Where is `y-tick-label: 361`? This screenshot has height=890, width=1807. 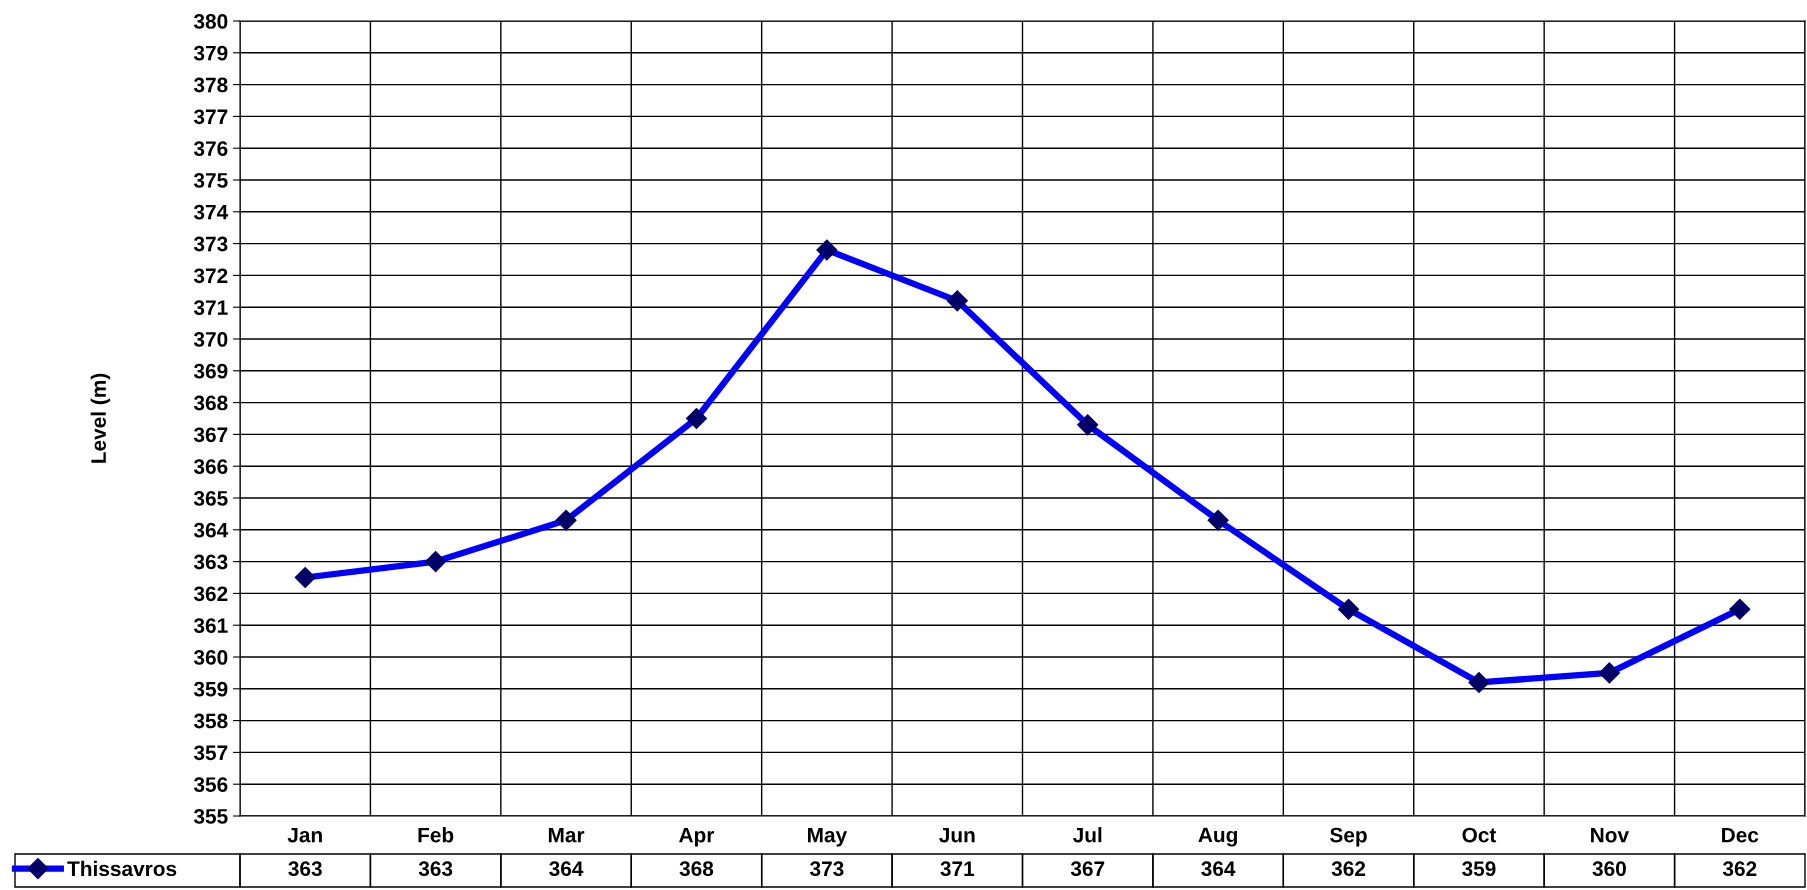 y-tick-label: 361 is located at coordinates (210, 625).